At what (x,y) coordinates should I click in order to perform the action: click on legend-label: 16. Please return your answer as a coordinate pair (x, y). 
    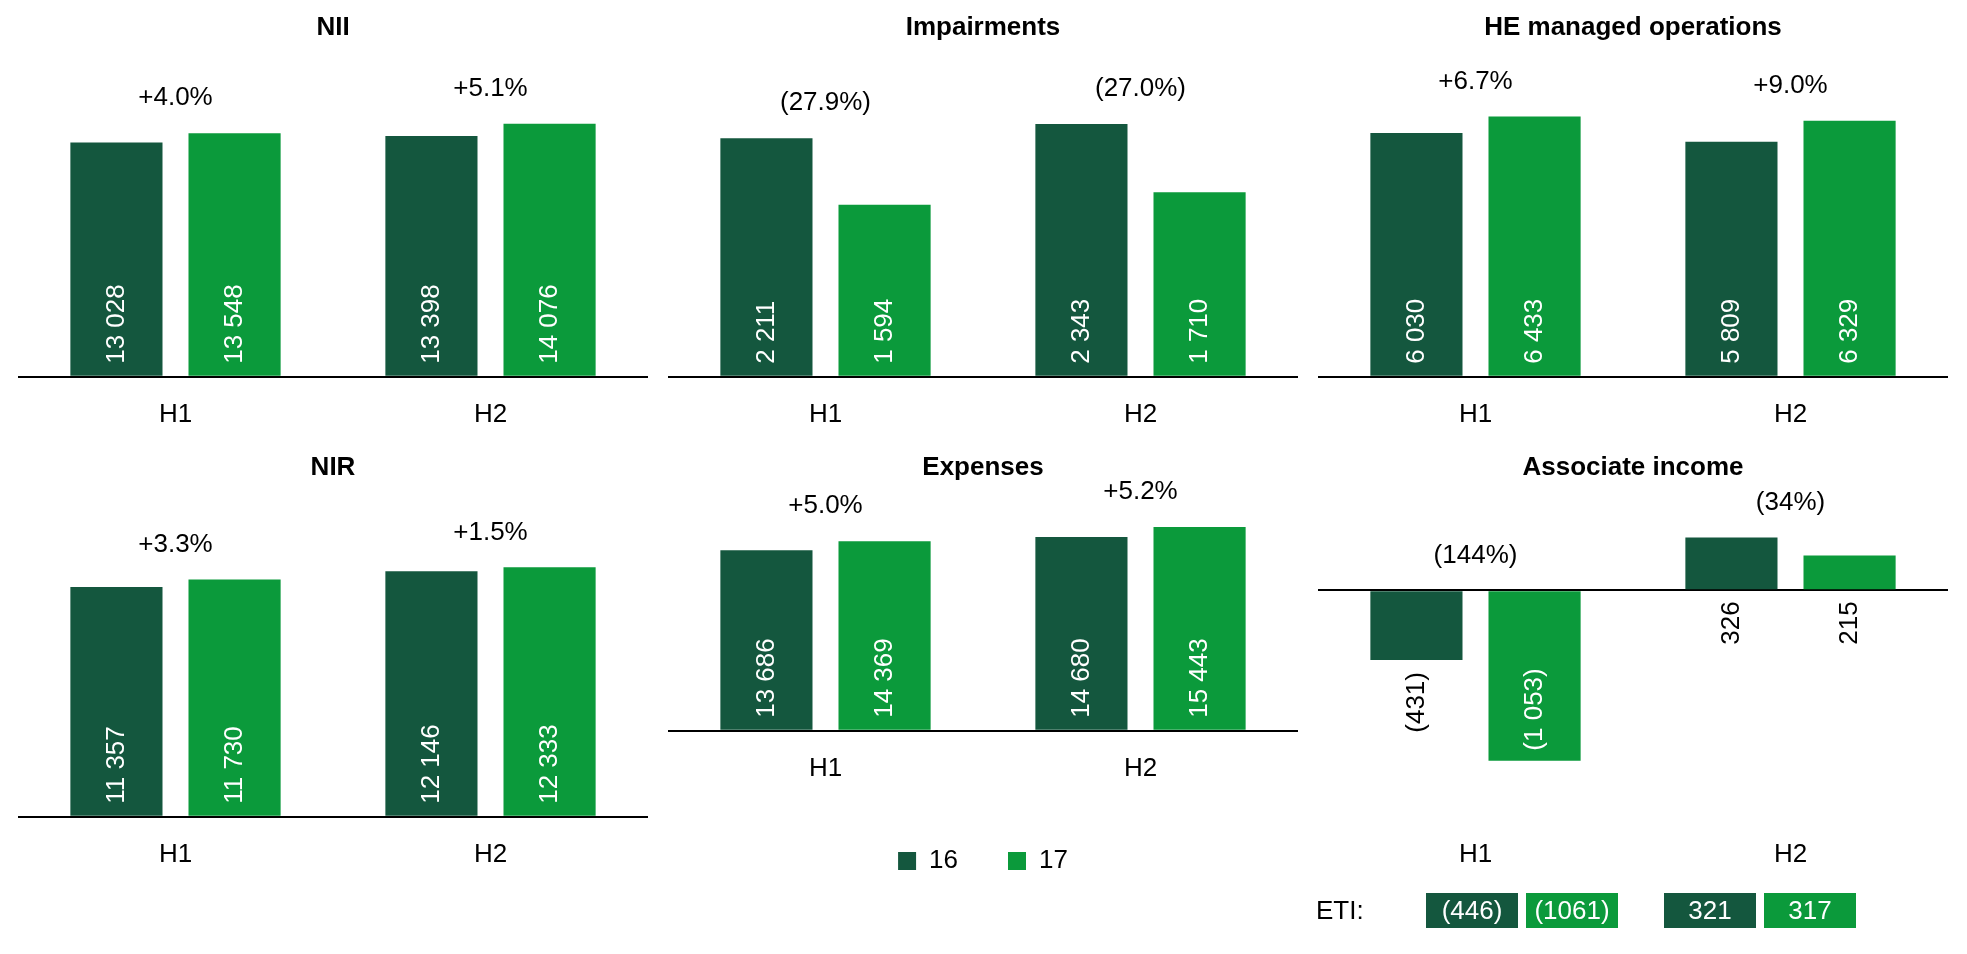
    Looking at the image, I should click on (943, 859).